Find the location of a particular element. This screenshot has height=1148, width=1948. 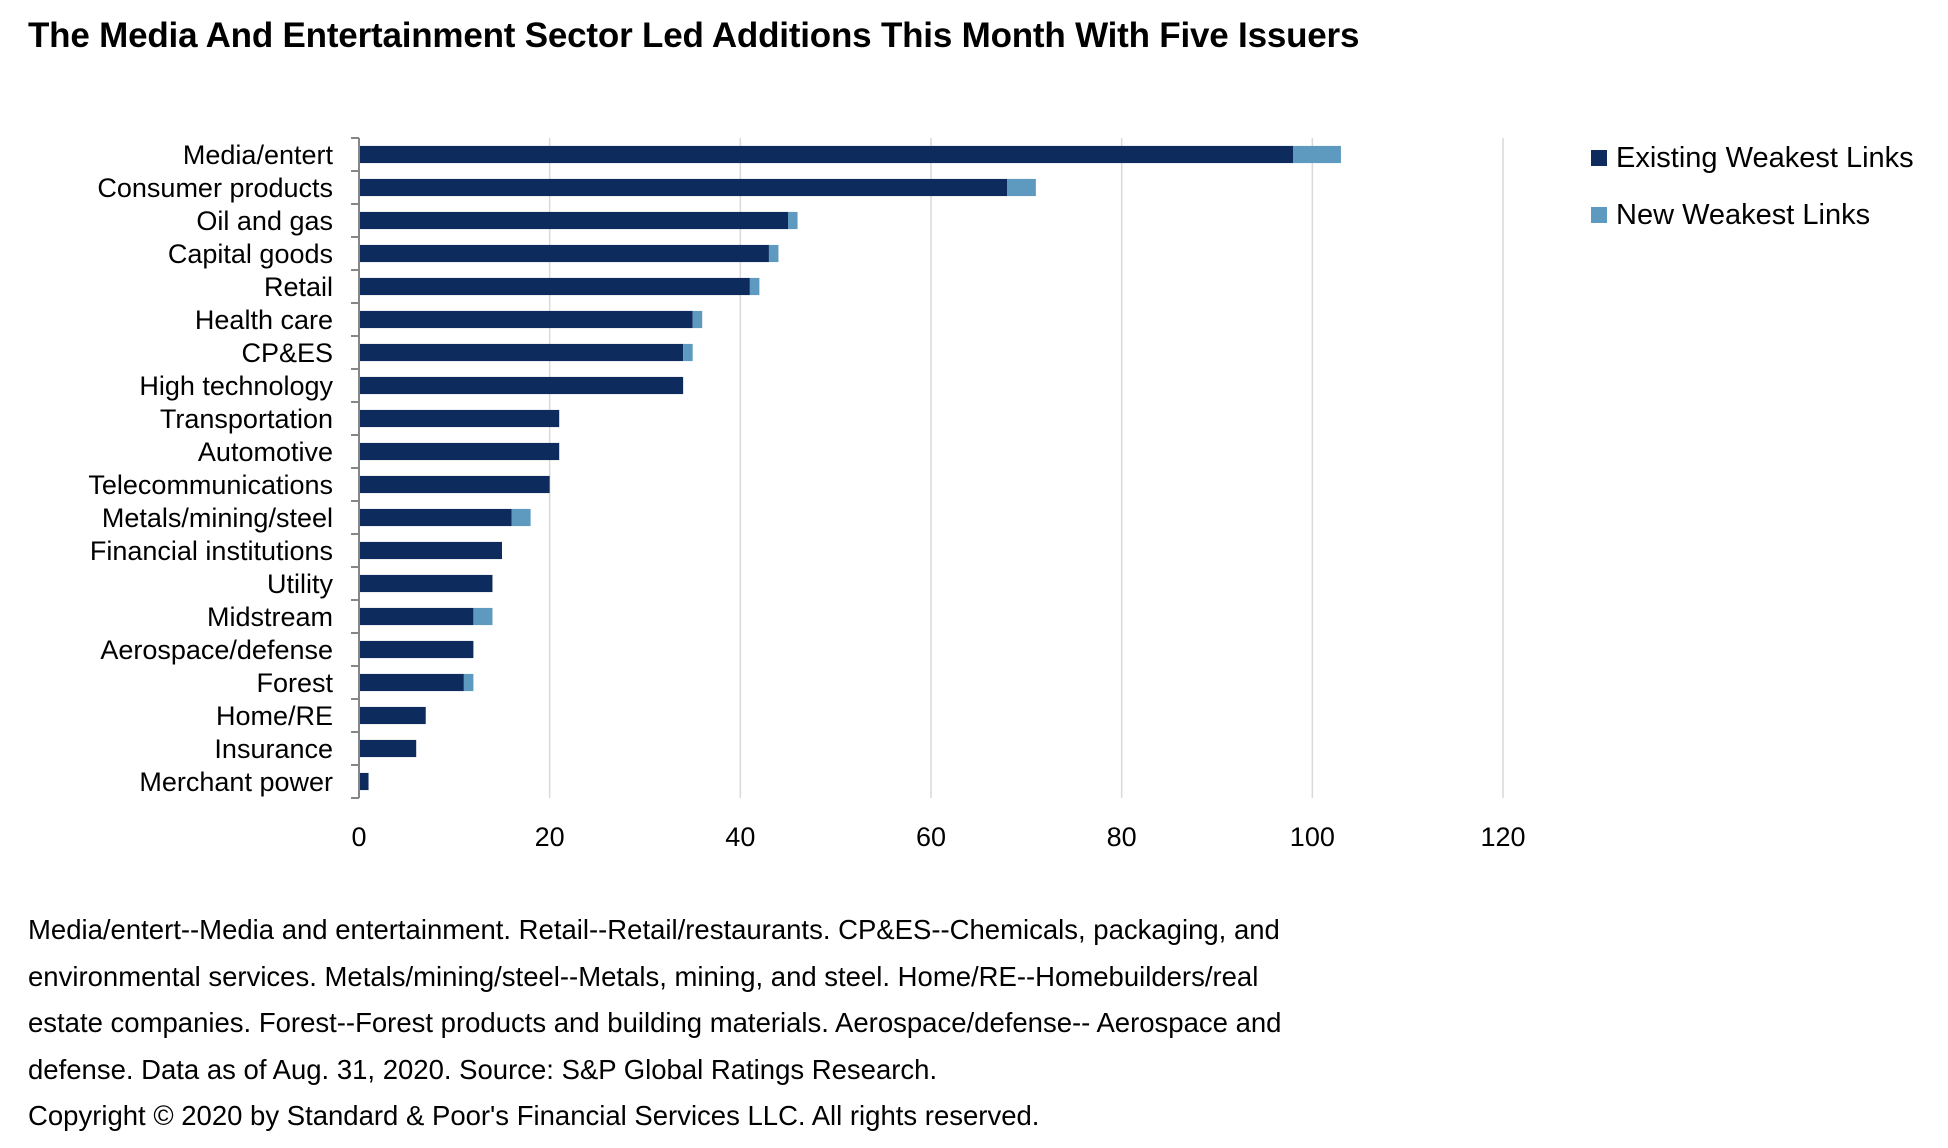

category-label: Home/RE is located at coordinates (274, 716).